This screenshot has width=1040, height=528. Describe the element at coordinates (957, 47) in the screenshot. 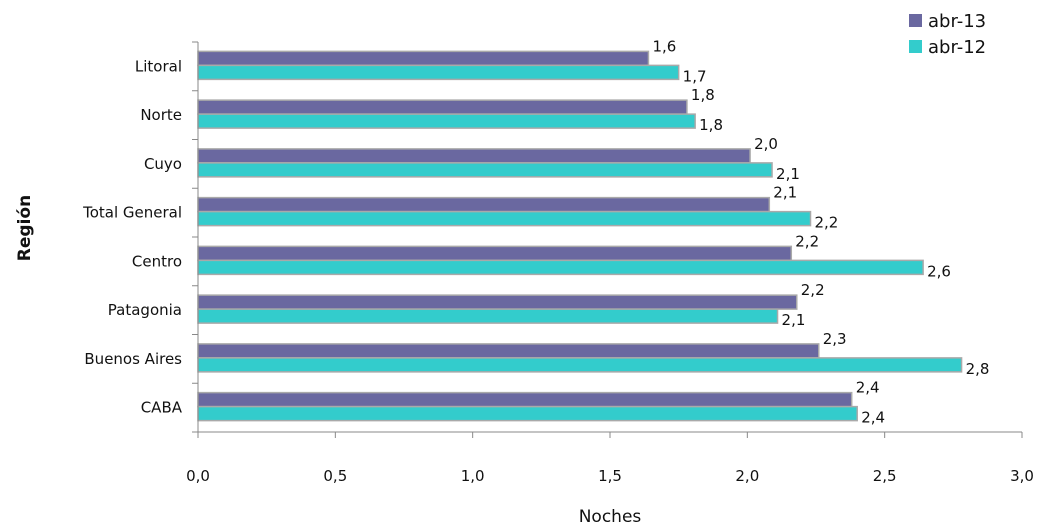

I see `legend-label: abr-12` at that location.